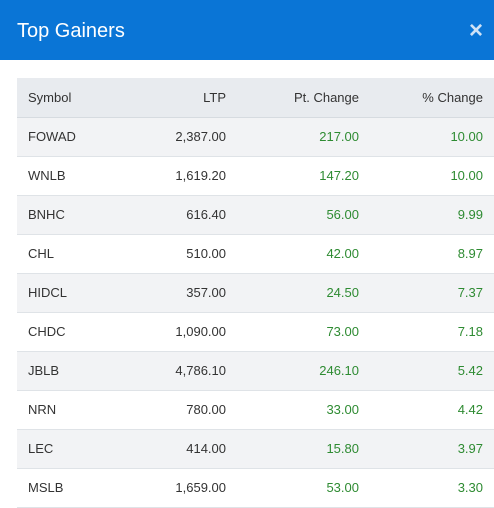  Describe the element at coordinates (67, 215) in the screenshot. I see `symbol-cell: BNHC` at that location.